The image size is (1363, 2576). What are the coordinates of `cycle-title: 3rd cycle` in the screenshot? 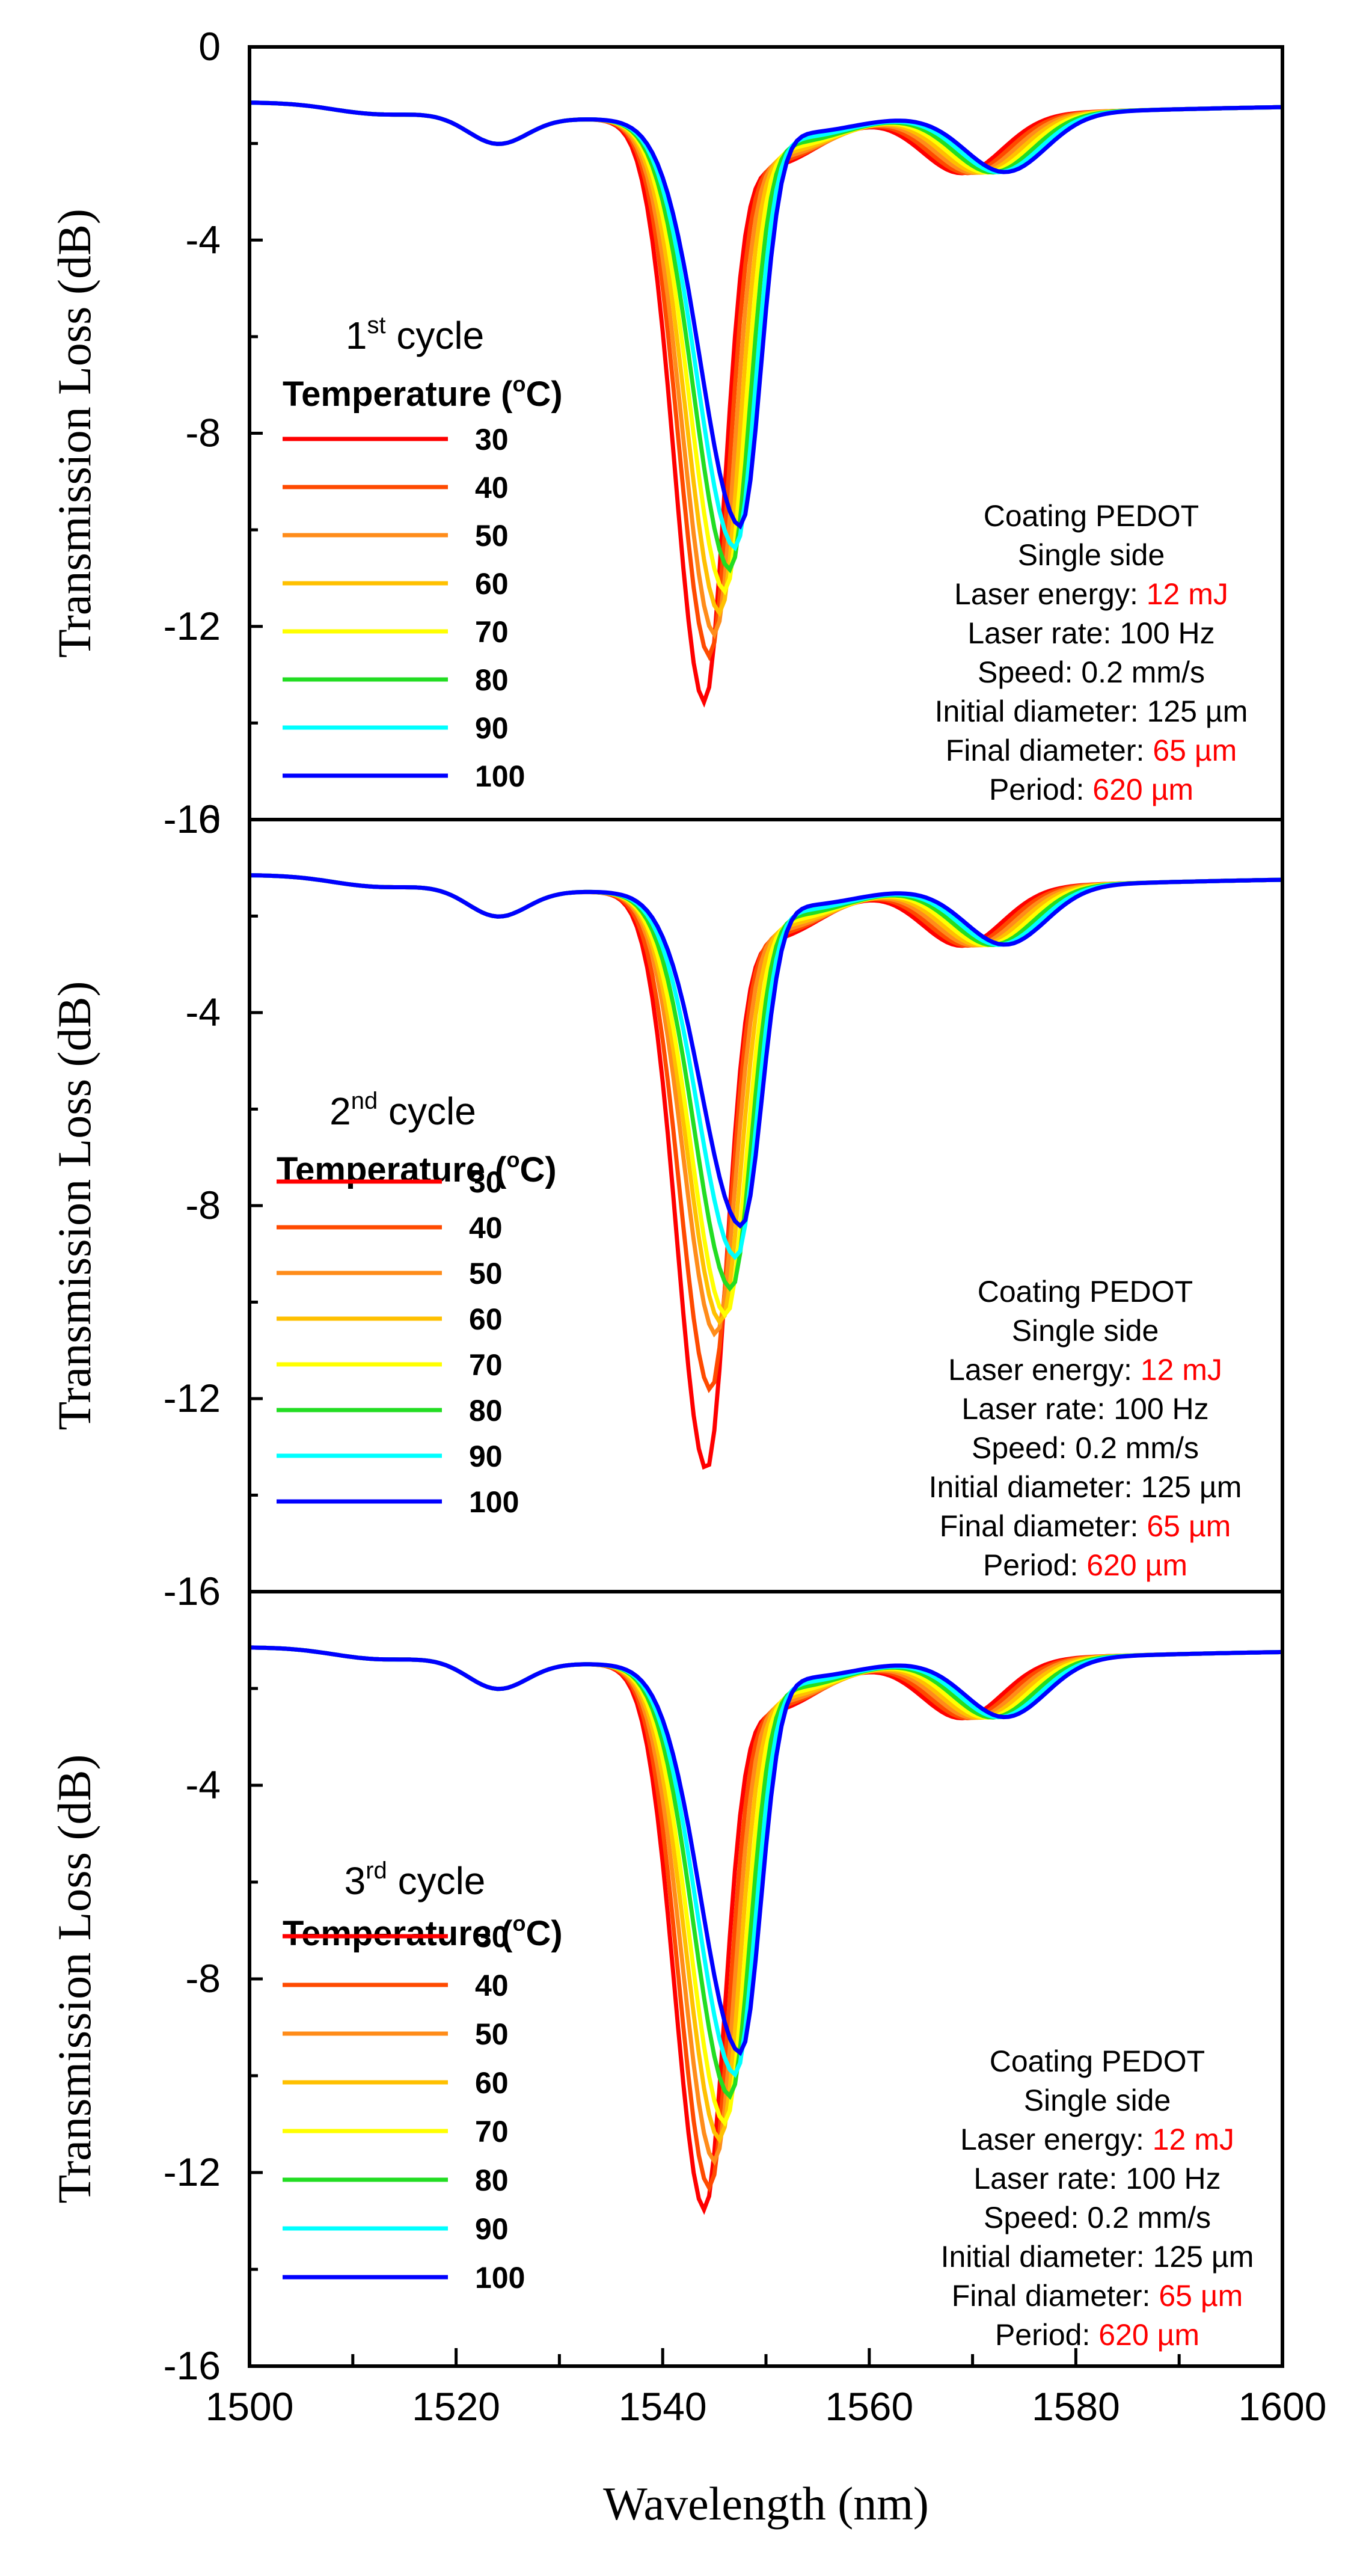 It's located at (415, 1880).